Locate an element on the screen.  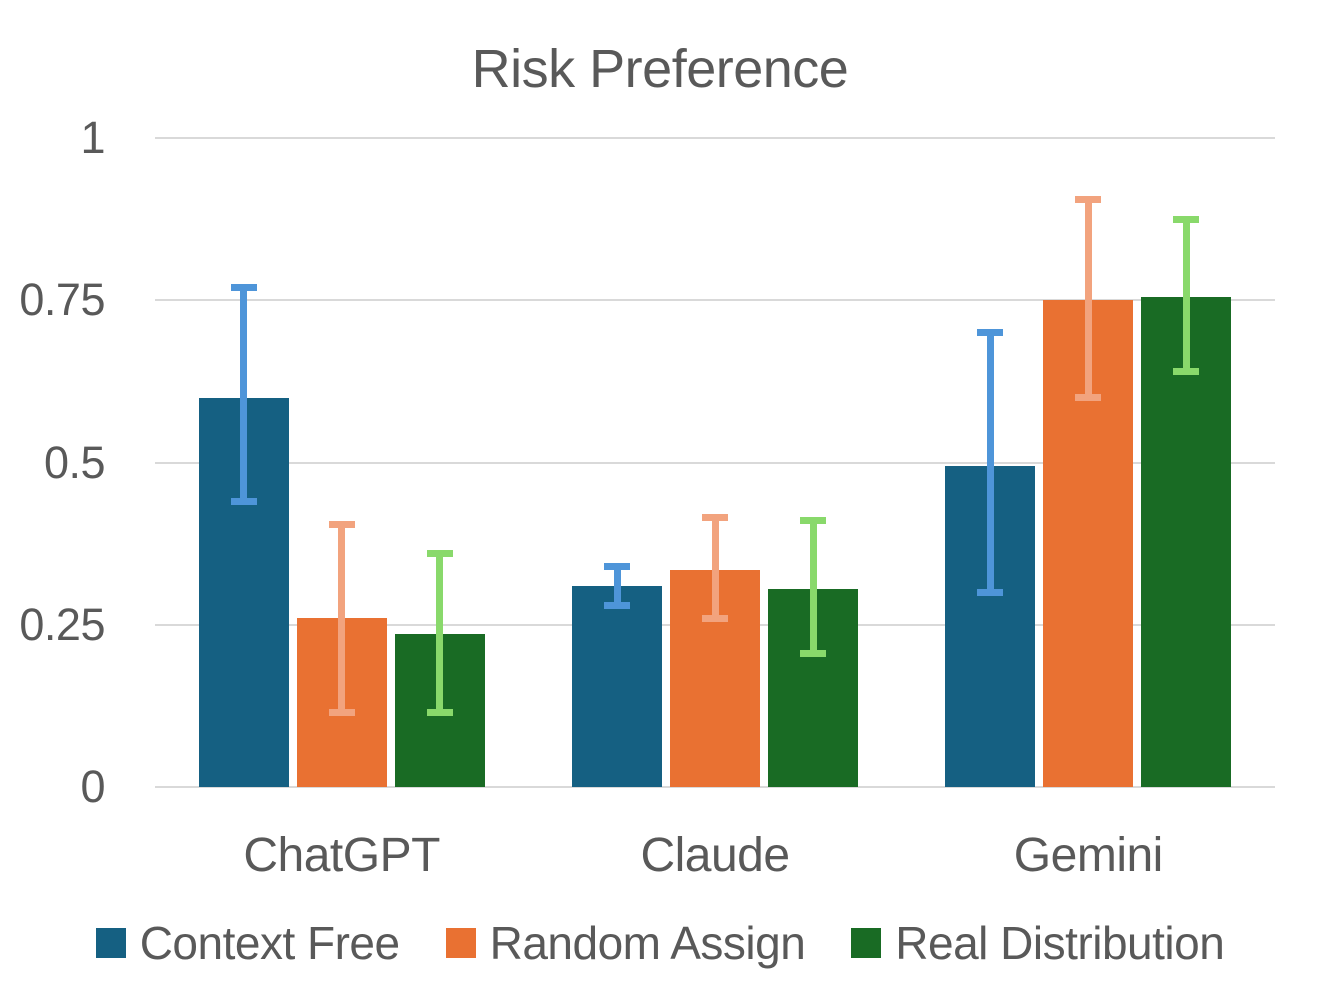
y-tick-label: 0.25 is located at coordinates (62, 624).